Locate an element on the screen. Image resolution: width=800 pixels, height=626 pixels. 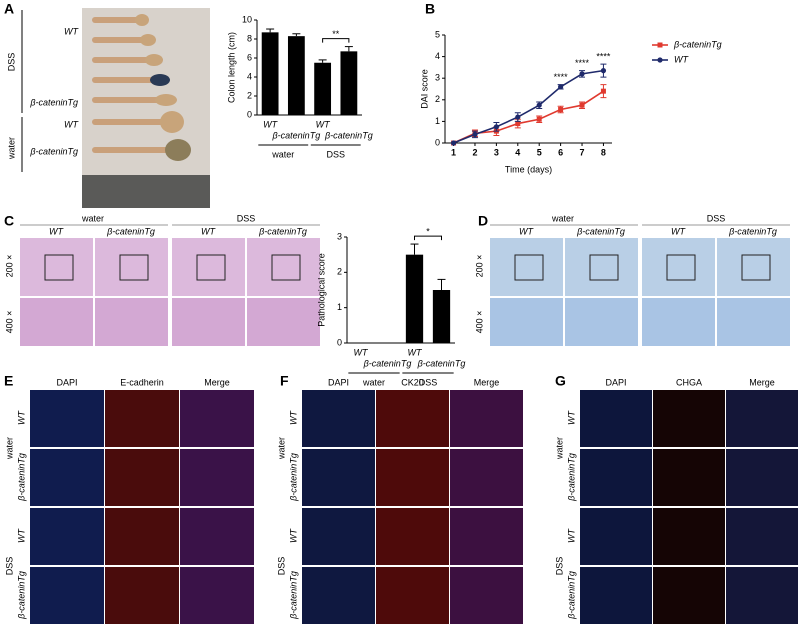
x-tick-label: 2 is located at coordinates (474, 152).